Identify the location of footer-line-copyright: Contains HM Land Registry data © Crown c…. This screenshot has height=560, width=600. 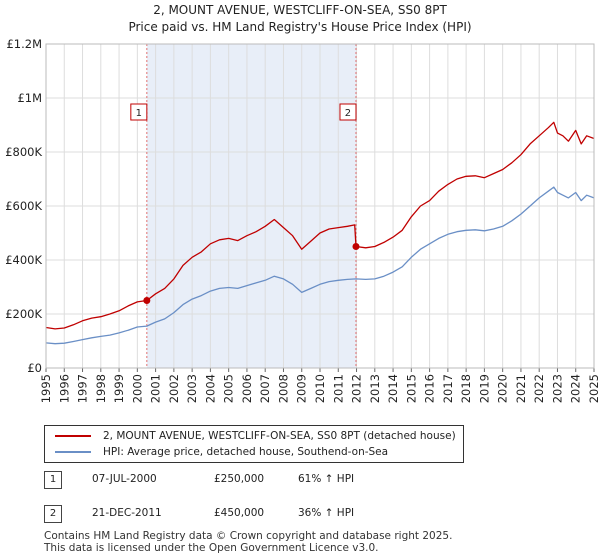
(248, 536).